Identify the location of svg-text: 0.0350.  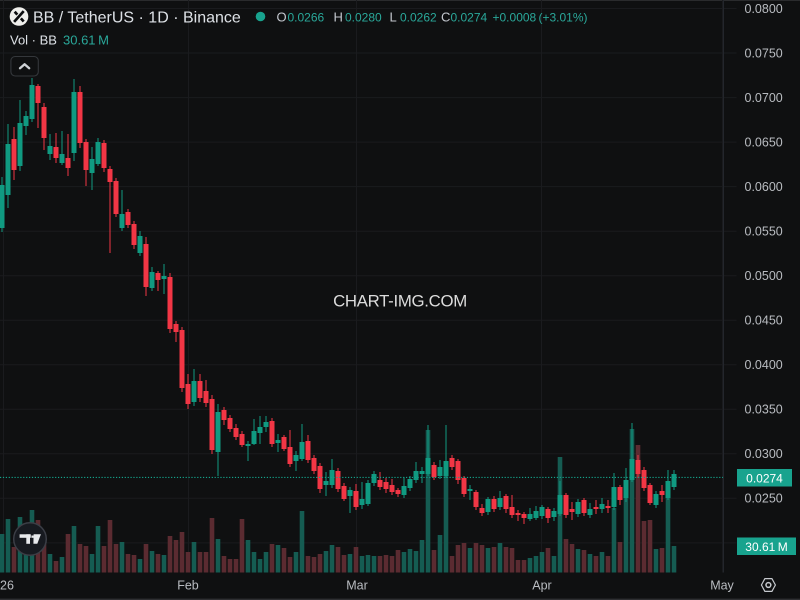
(764, 410).